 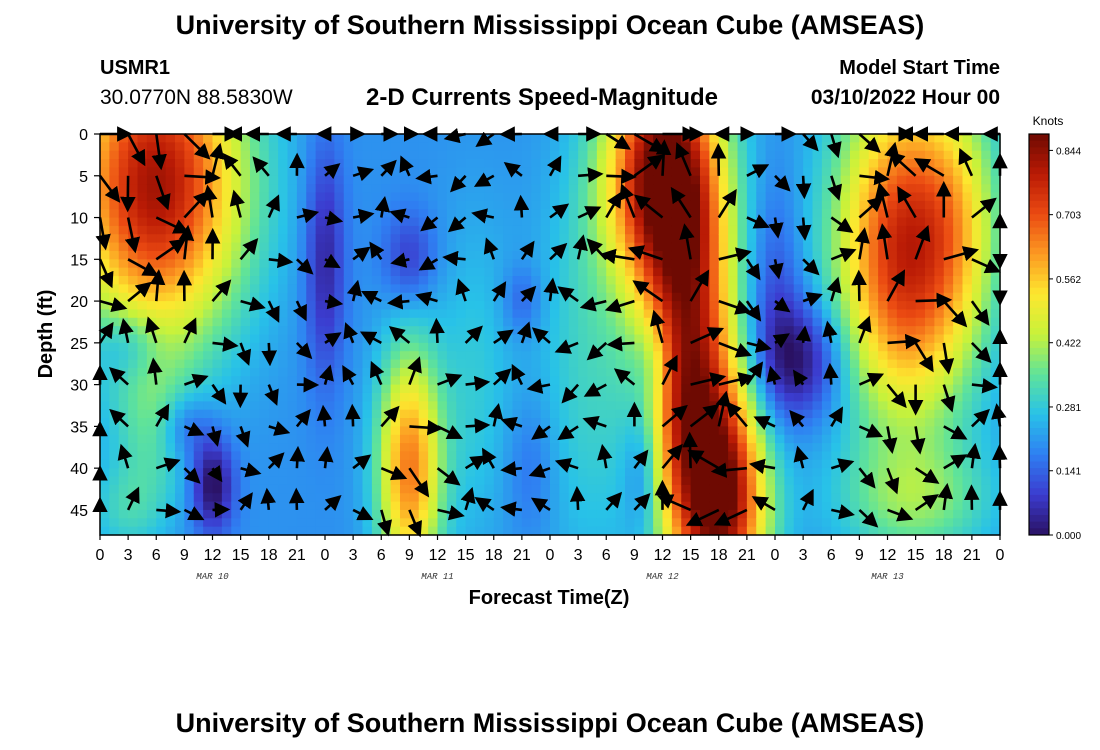 I want to click on x-tick-label: 9, so click(x=409, y=555).